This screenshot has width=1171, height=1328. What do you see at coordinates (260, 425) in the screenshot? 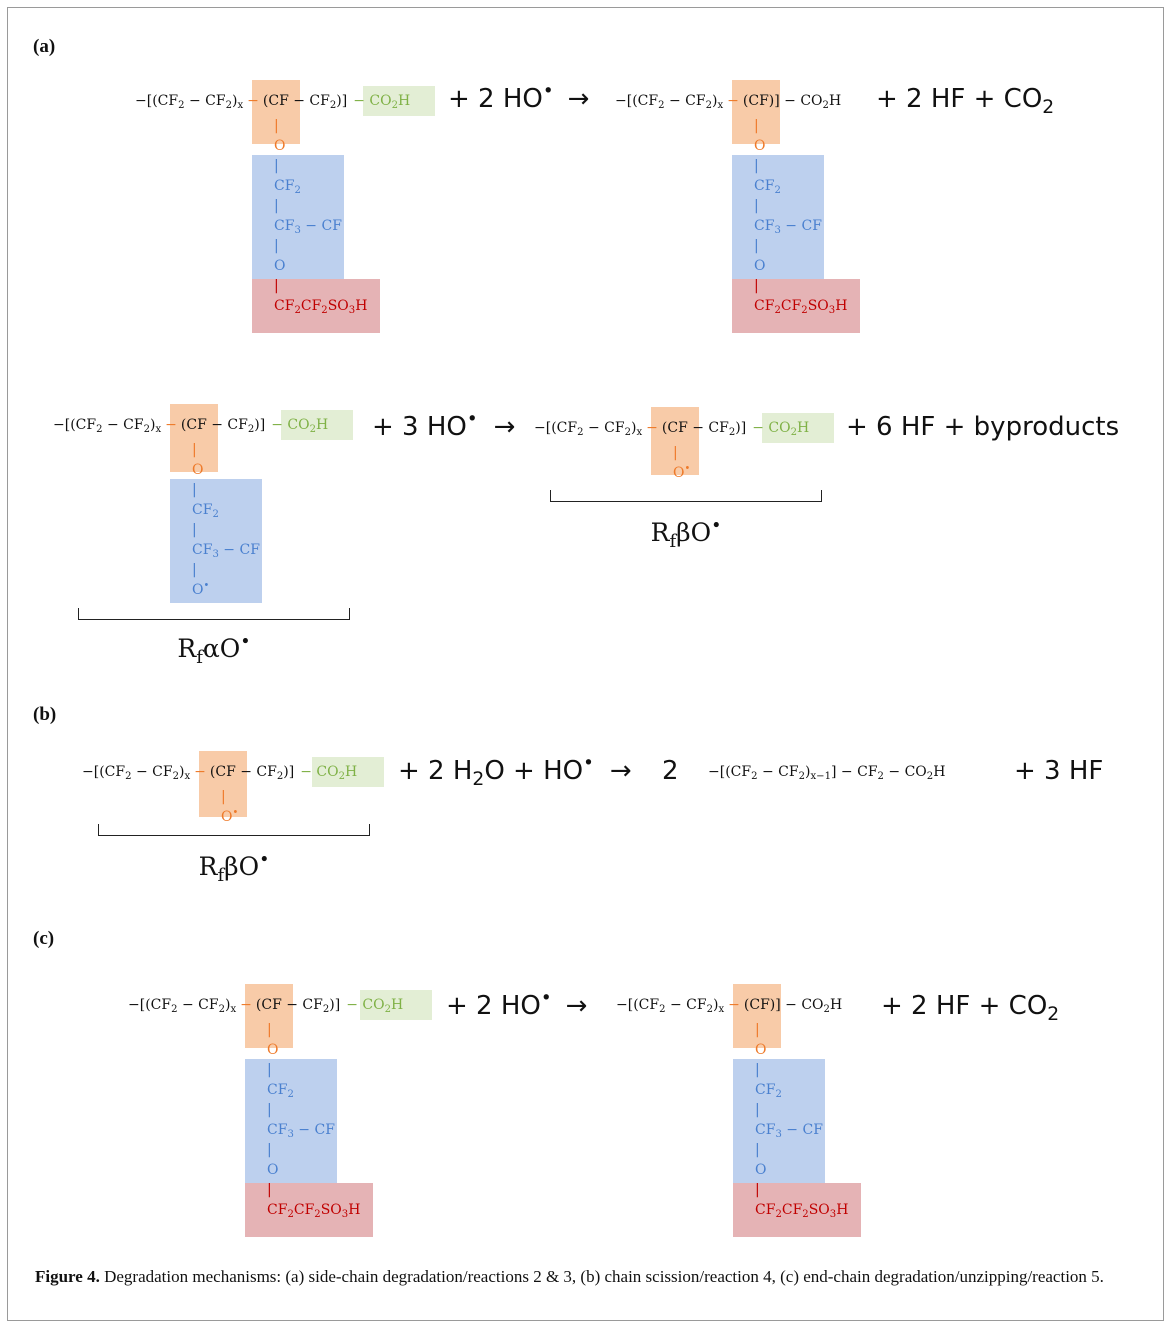
I see `ma2l-bb-br: )]` at bounding box center [260, 425].